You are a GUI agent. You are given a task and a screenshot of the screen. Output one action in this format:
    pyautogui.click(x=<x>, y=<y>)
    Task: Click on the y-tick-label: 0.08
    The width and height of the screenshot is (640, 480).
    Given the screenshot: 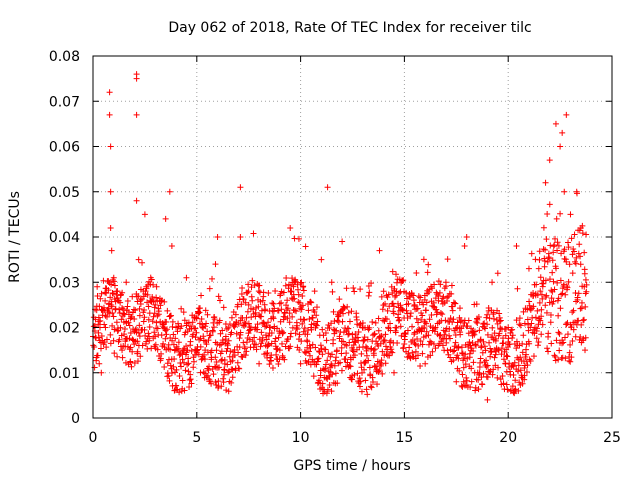 What is the action you would take?
    pyautogui.click(x=64, y=57)
    